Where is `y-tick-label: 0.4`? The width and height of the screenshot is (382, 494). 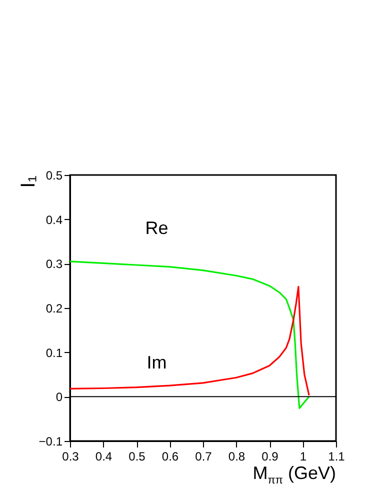 y-tick-label: 0.4 is located at coordinates (54, 219).